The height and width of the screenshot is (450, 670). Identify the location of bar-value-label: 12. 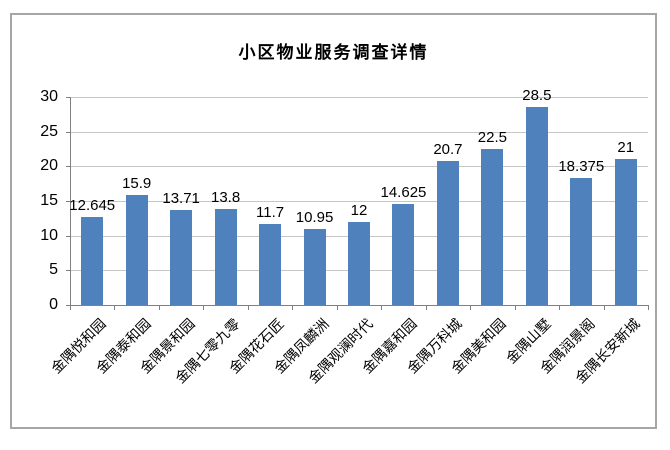
(359, 210).